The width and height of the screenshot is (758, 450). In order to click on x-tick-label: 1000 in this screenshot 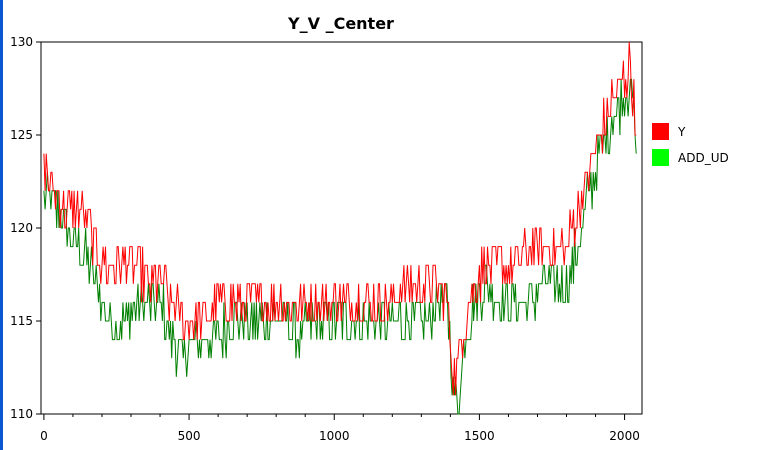, I will do `click(334, 436)`.